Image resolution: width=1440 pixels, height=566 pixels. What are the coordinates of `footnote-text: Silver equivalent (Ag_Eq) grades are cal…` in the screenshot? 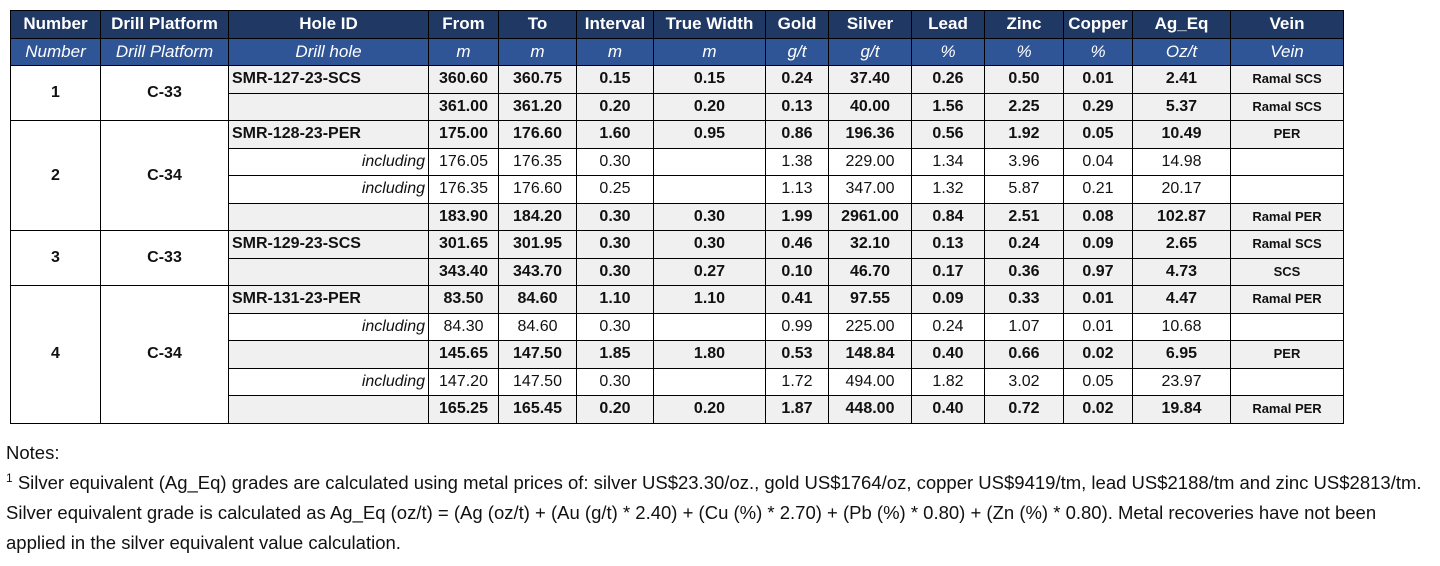 It's located at (714, 512).